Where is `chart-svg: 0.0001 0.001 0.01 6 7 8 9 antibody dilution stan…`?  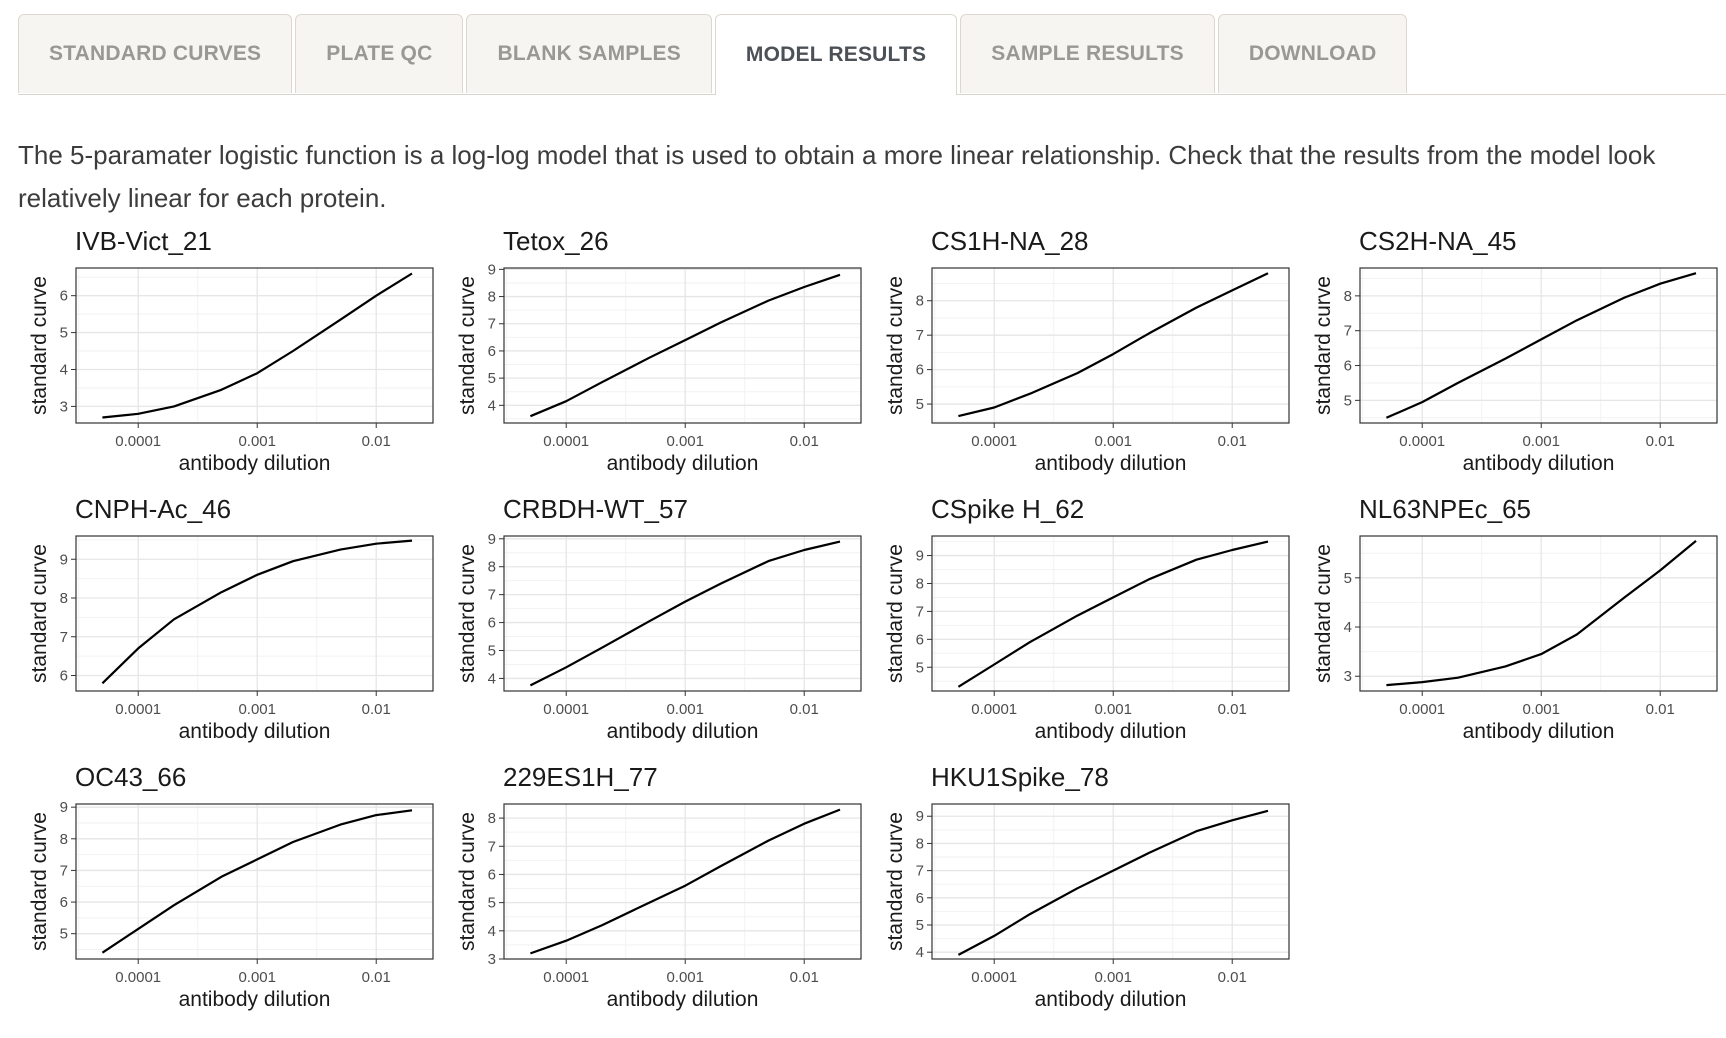
chart-svg: 0.0001 0.001 0.01 6 7 8 9 antibody dilution stan… is located at coordinates (231, 639).